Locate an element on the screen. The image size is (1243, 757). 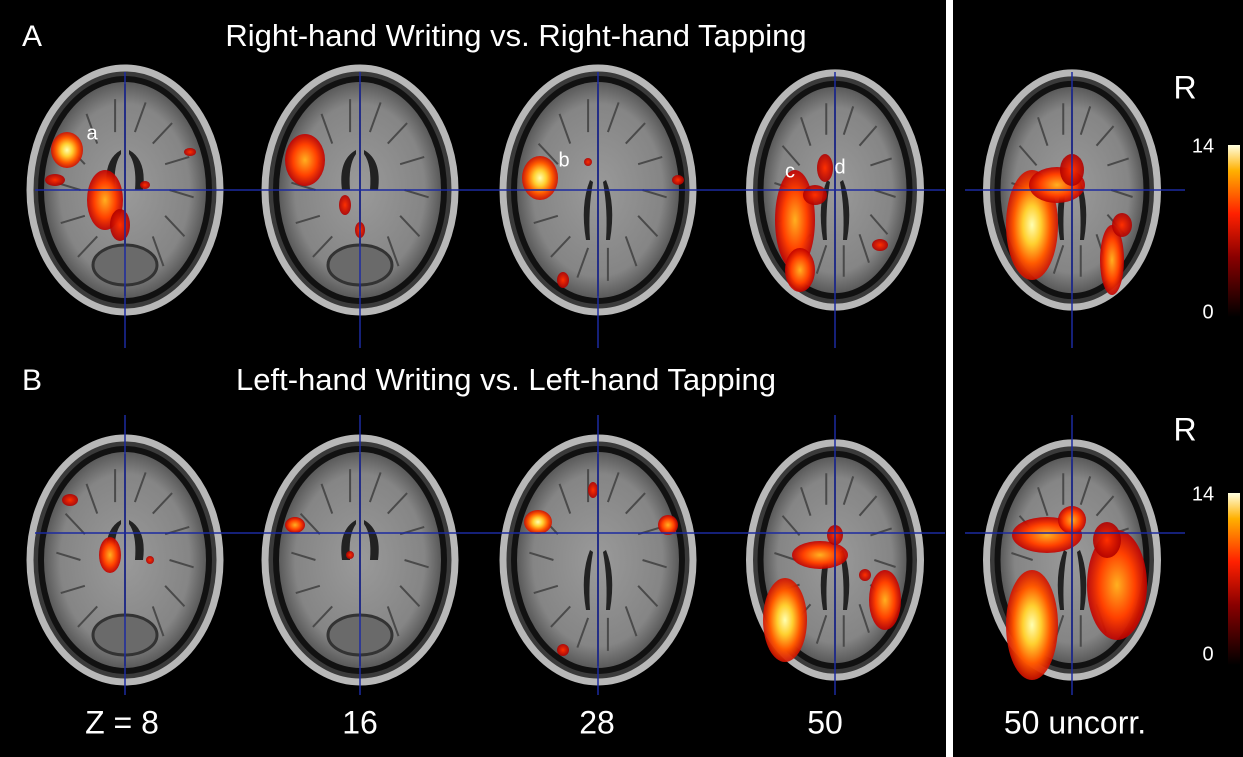
side-label: 50 uncorr. is located at coordinates (1075, 722).